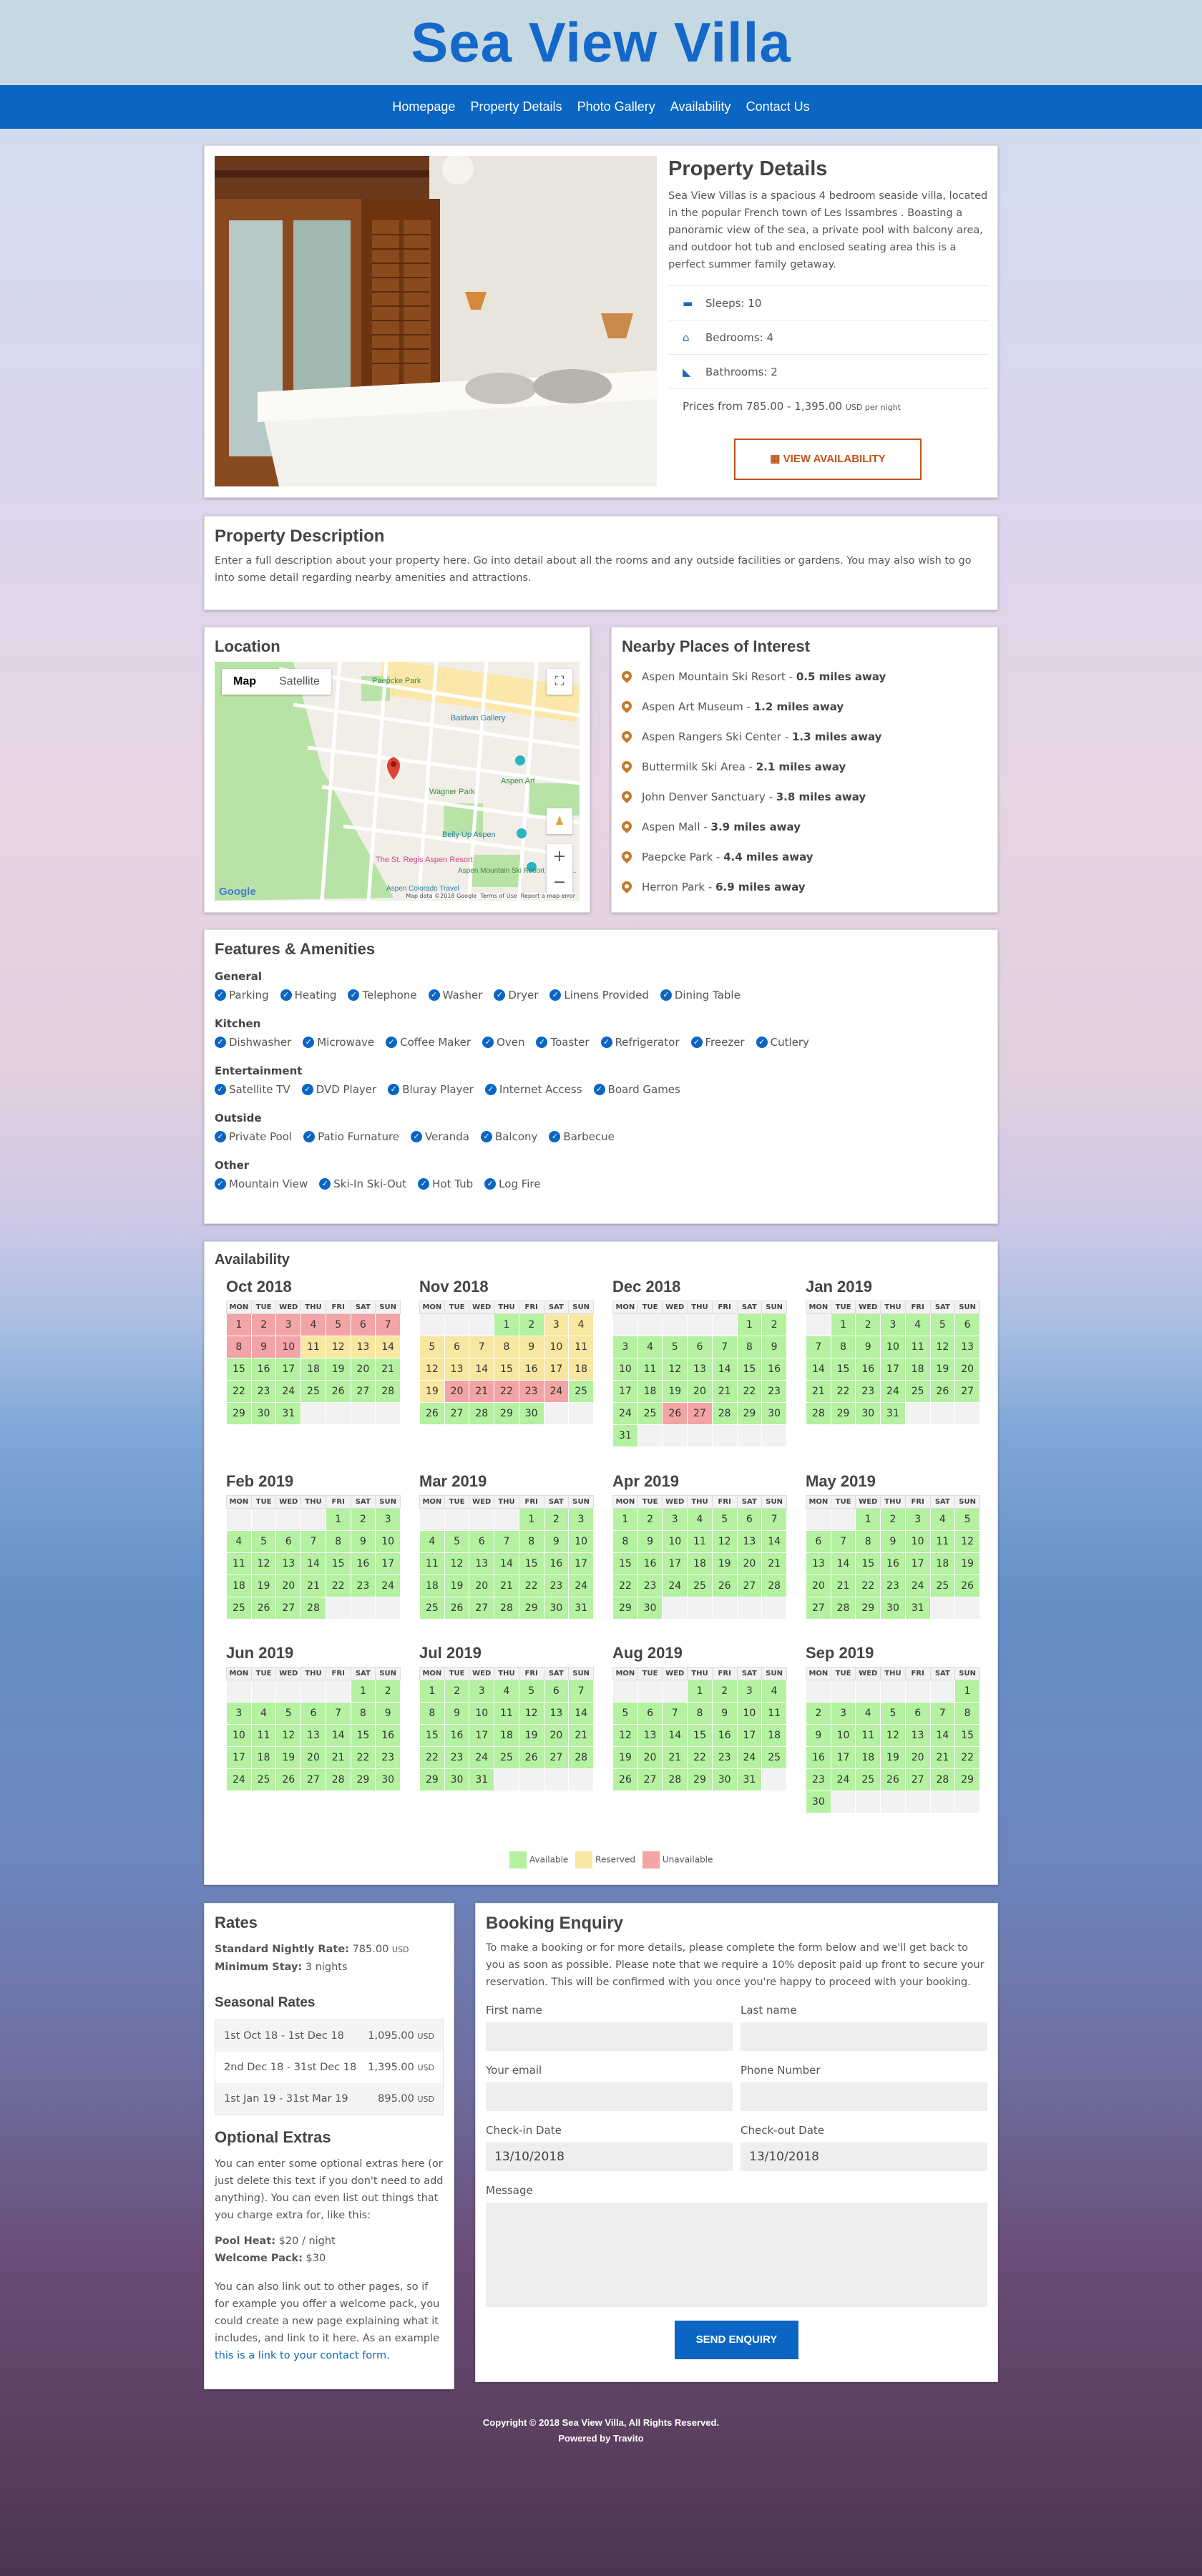 Image resolution: width=1202 pixels, height=2576 pixels. I want to click on calendar-day: 31, so click(625, 1435).